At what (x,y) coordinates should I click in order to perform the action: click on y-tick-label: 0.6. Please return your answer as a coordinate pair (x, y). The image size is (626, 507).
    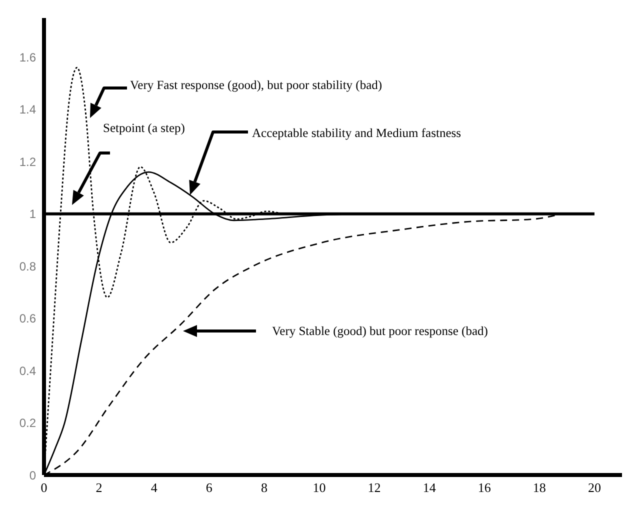
    Looking at the image, I should click on (27, 319).